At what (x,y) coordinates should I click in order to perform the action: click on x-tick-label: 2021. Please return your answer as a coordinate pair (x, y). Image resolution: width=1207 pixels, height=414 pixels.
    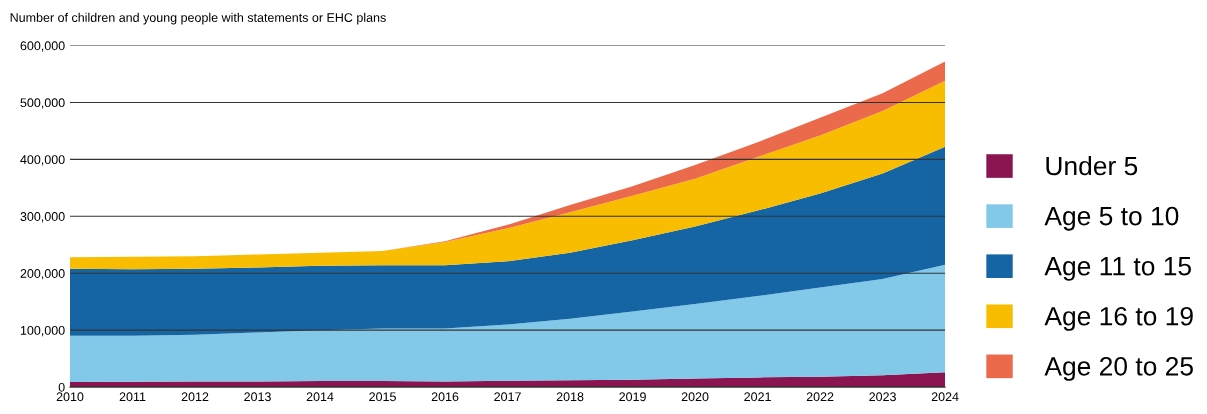
    Looking at the image, I should click on (757, 397).